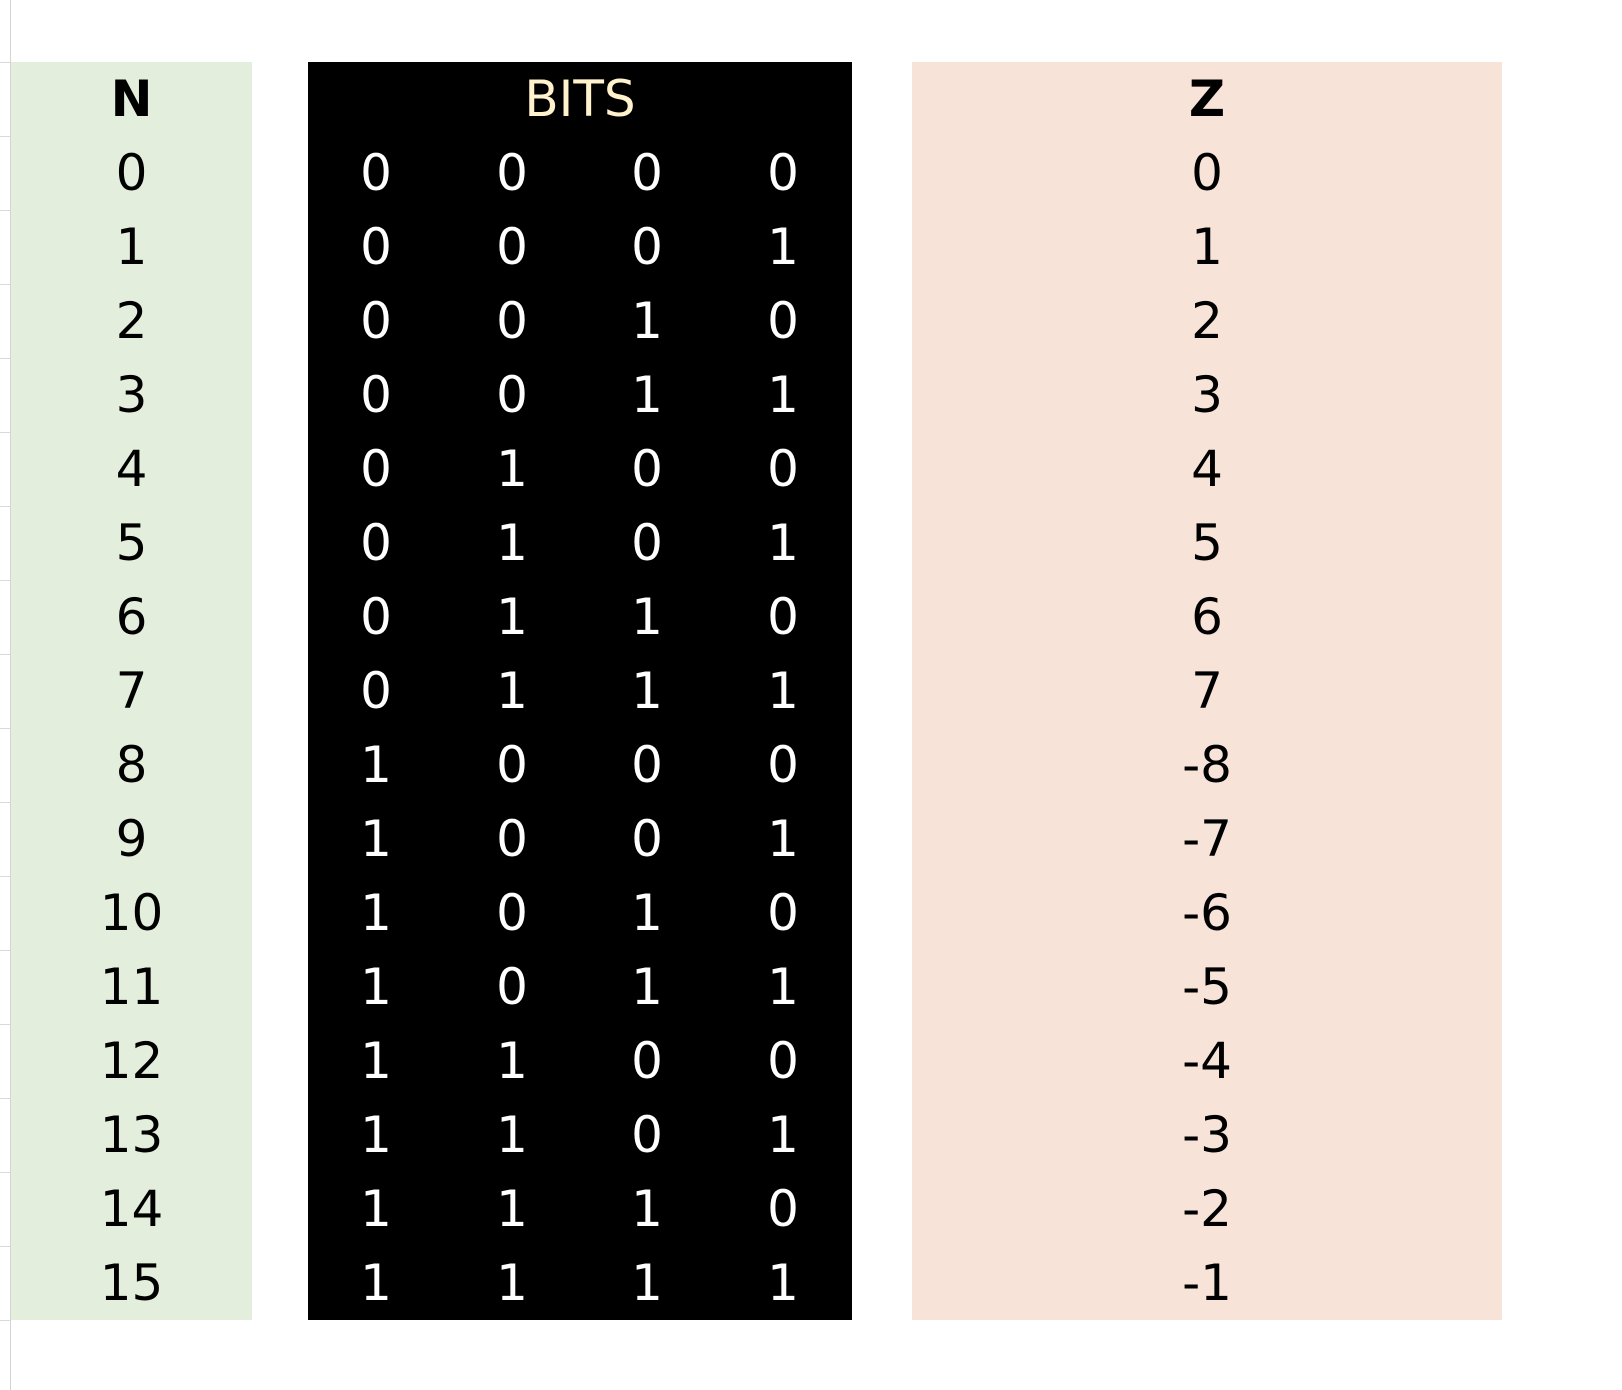 The image size is (1622, 1390). What do you see at coordinates (1207, 1283) in the screenshot?
I see `z-cell: -1` at bounding box center [1207, 1283].